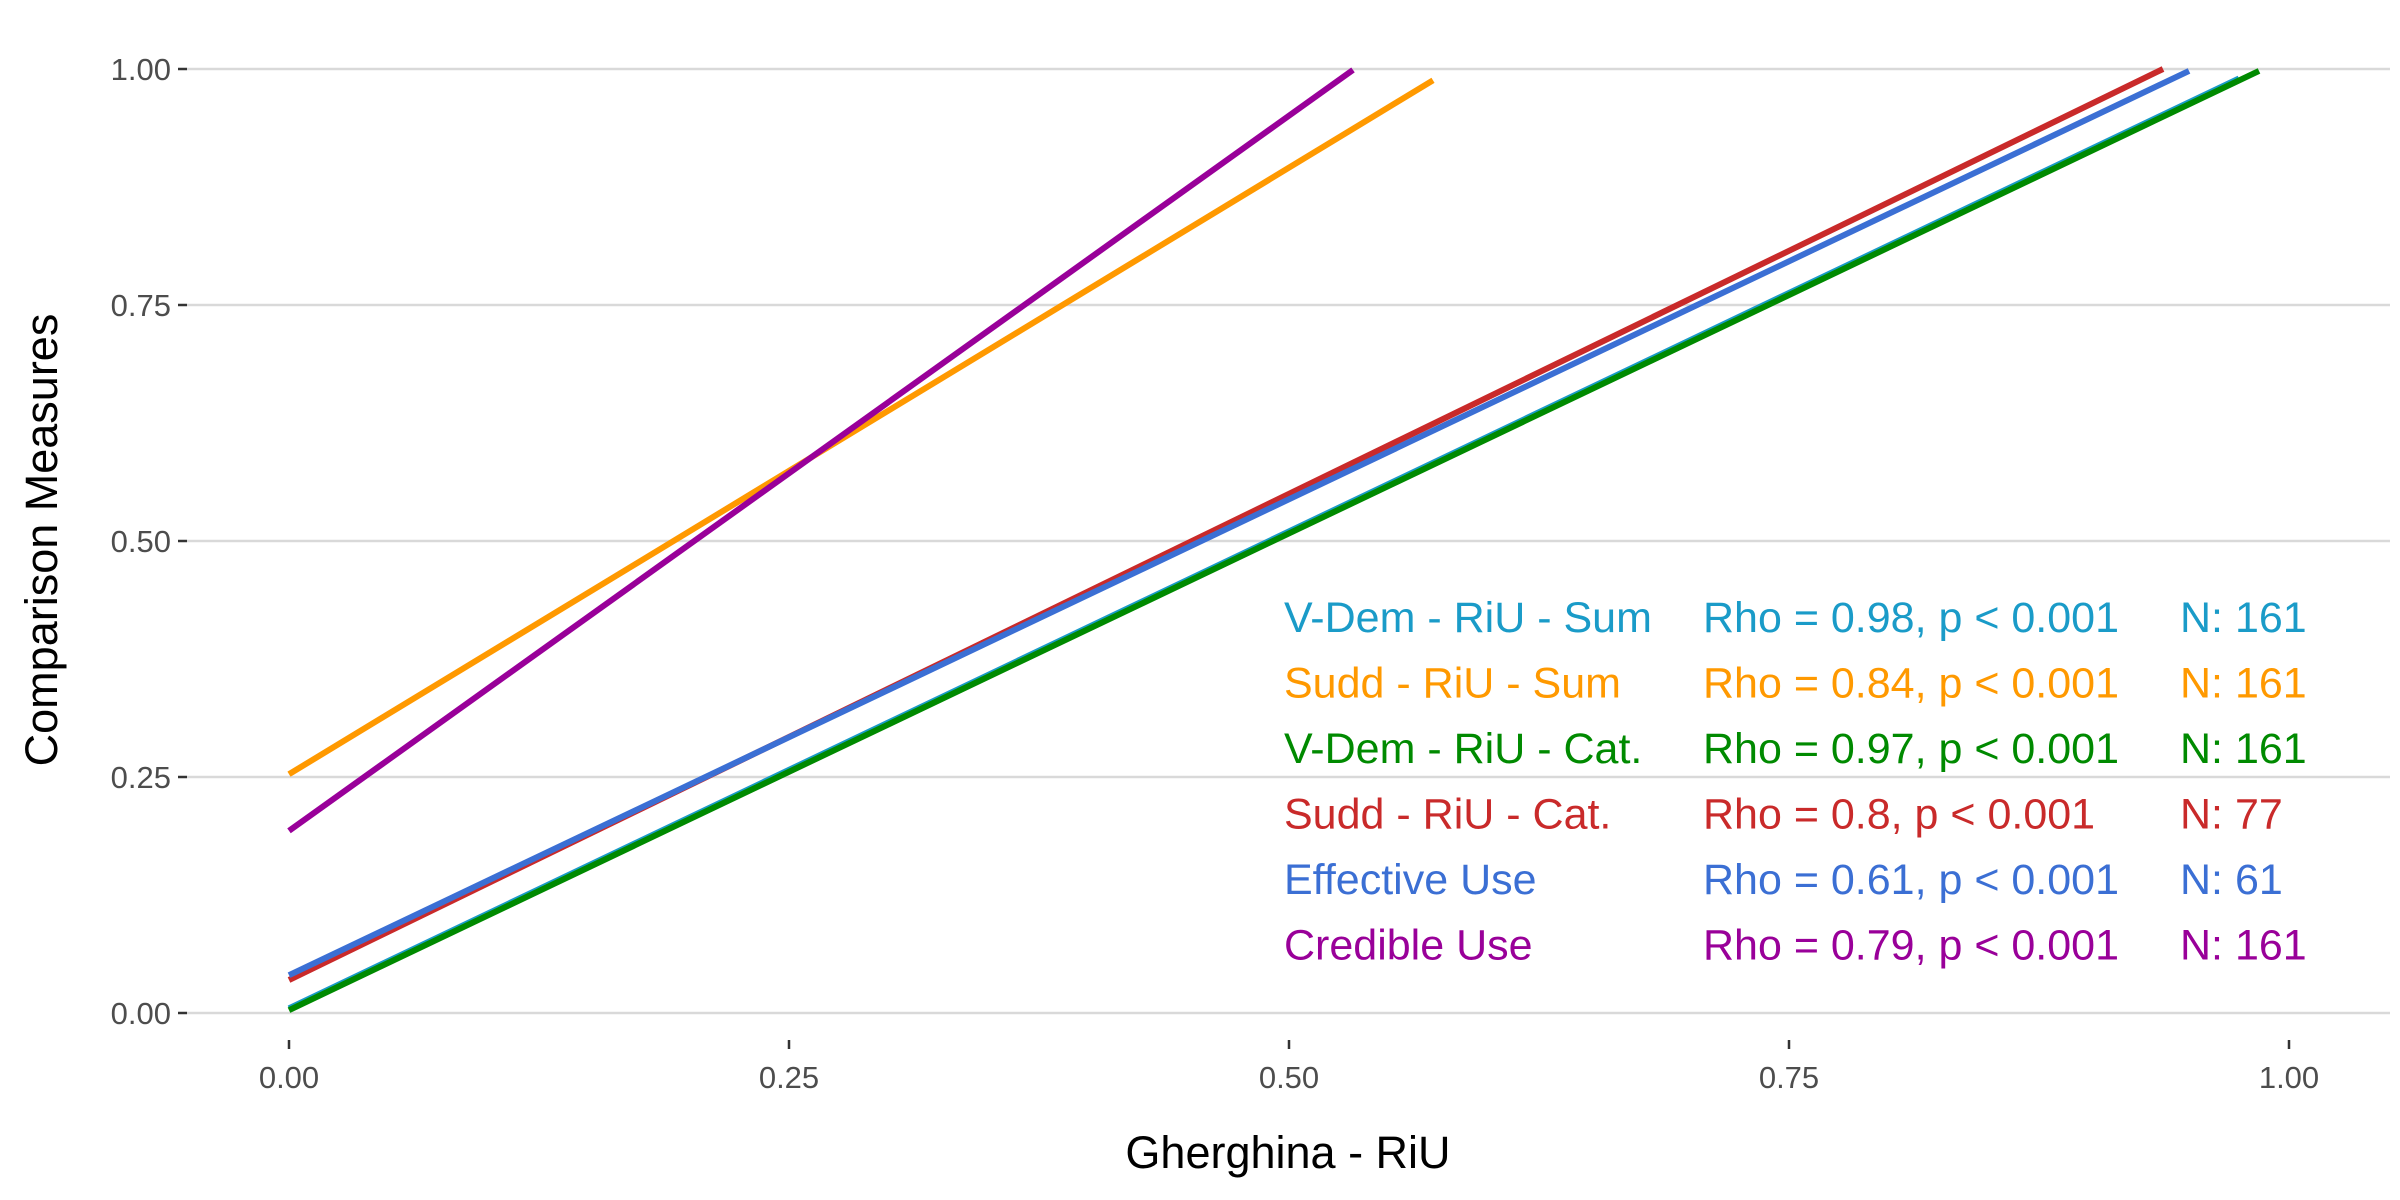 The height and width of the screenshot is (1200, 2400). Describe the element at coordinates (289, 1077) in the screenshot. I see `x-tick-label: 0.00` at that location.